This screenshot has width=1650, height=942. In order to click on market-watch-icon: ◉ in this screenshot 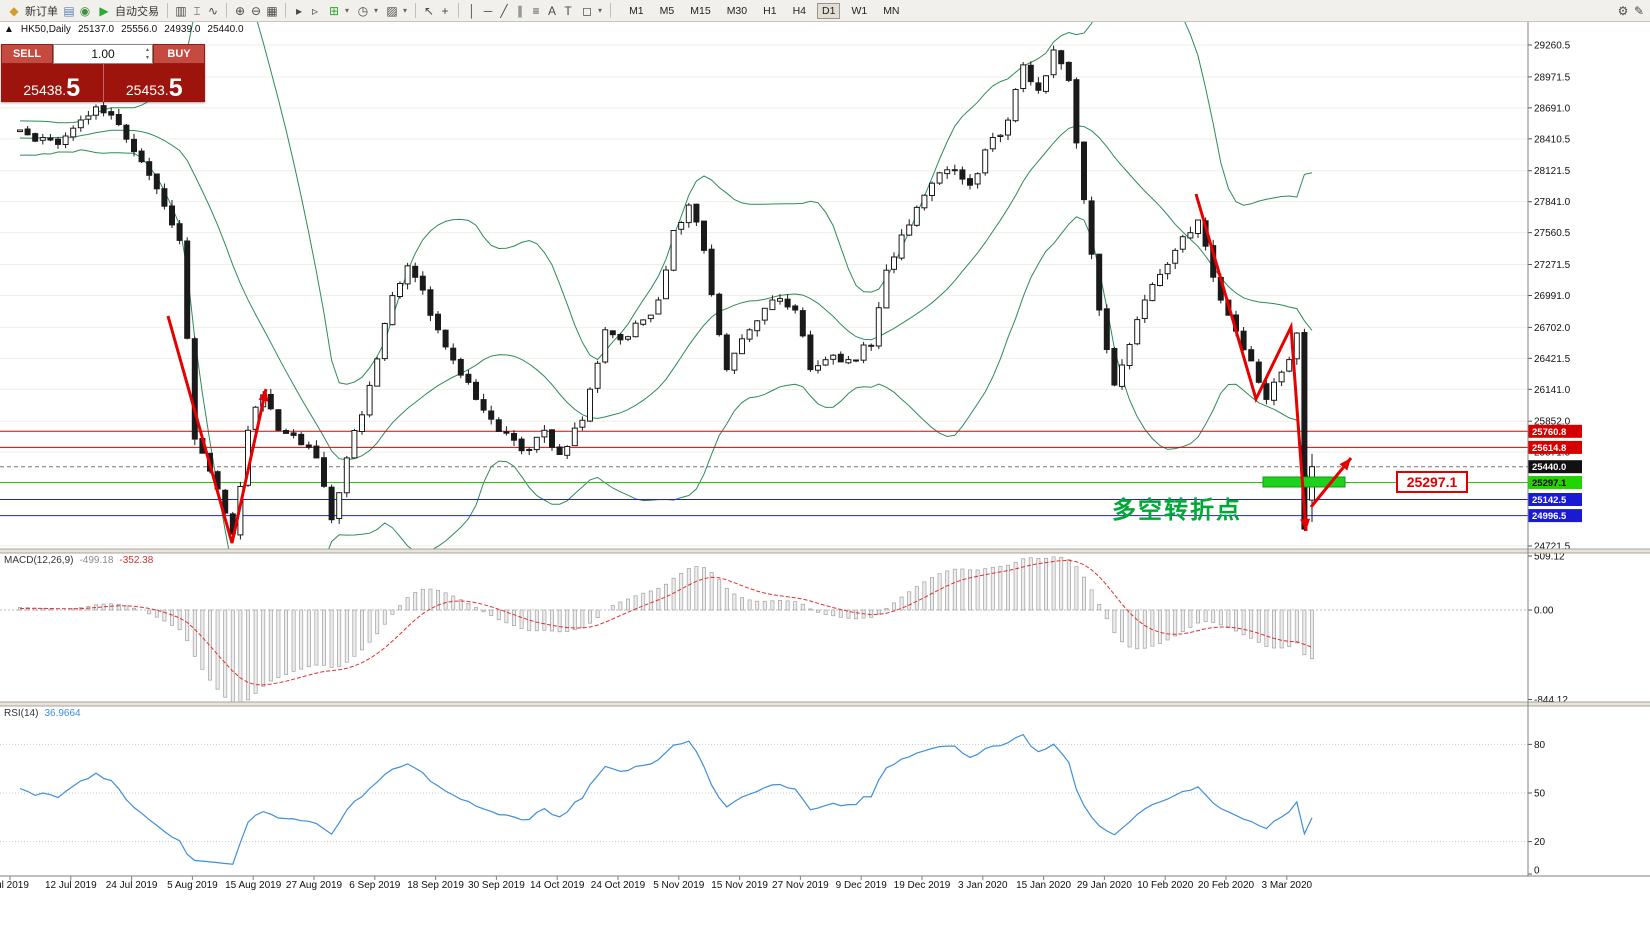, I will do `click(85, 10)`.